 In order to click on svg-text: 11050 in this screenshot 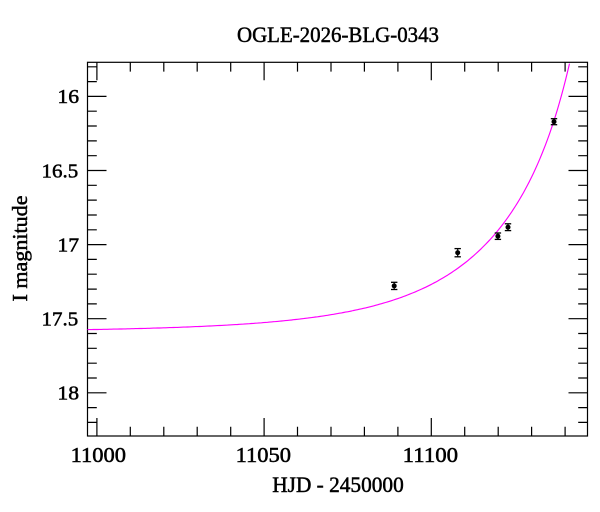, I will do `click(263, 456)`.